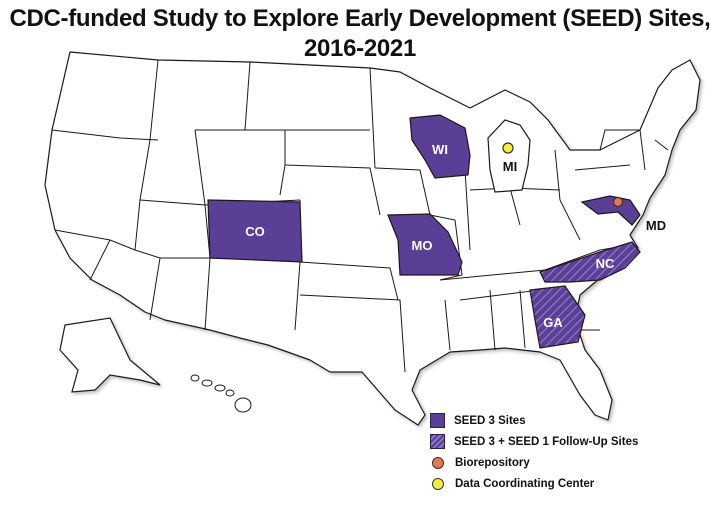 This screenshot has height=509, width=720. Describe the element at coordinates (610, 210) in the screenshot. I see `state-md` at that location.